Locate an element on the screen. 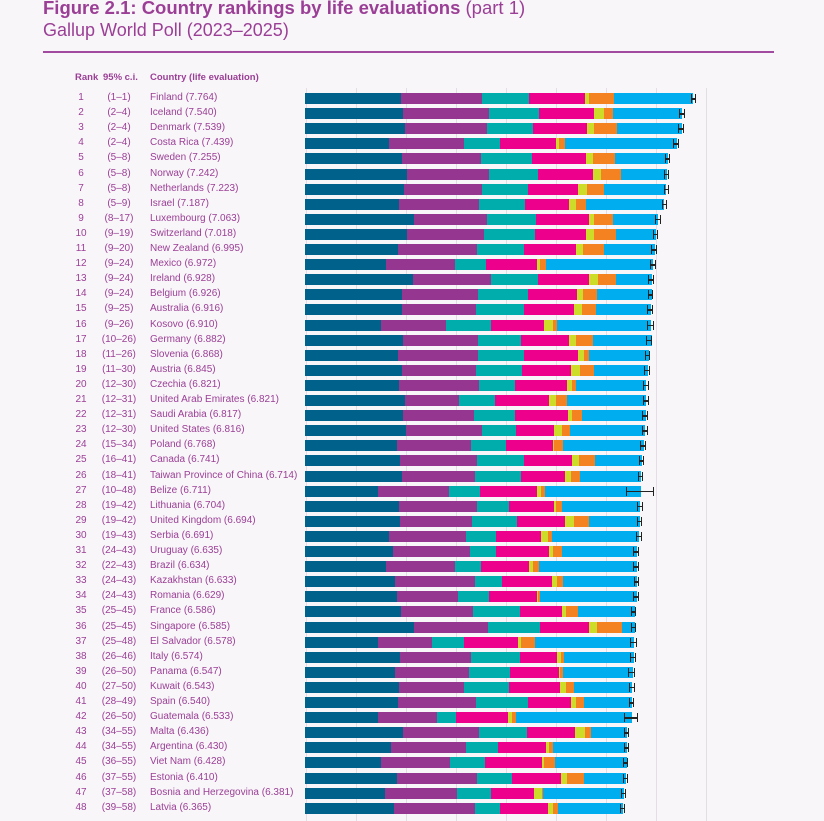 The height and width of the screenshot is (821, 824). country-name: Netherlands is located at coordinates (177, 188).